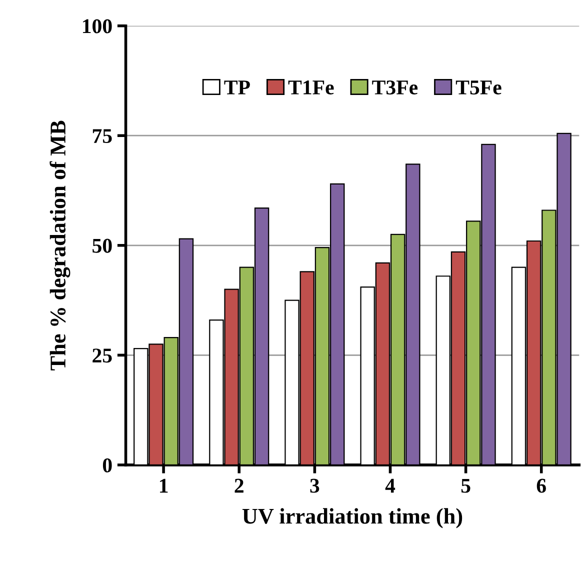  Describe the element at coordinates (315, 485) in the screenshot. I see `x-tick-label: 3` at that location.